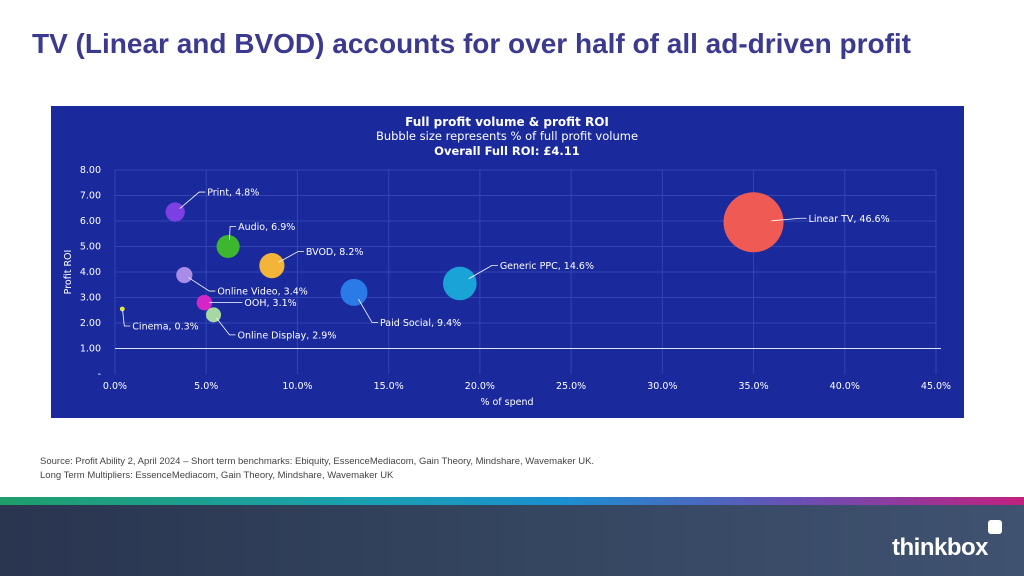 The width and height of the screenshot is (1024, 576). Describe the element at coordinates (547, 266) in the screenshot. I see `bubble-label: Generic PPC, 14.6%` at that location.